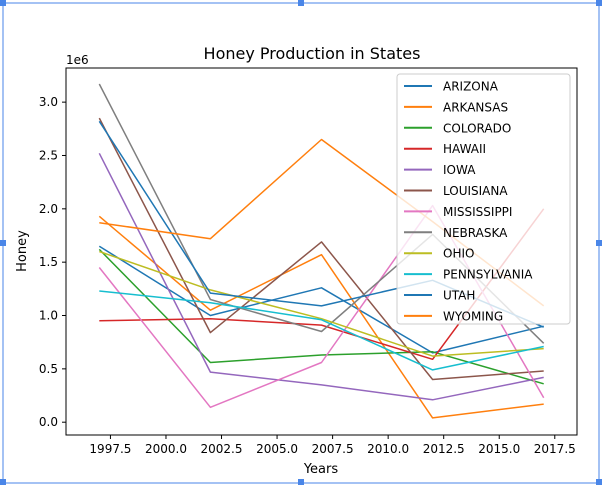  Describe the element at coordinates (3, 3) in the screenshot. I see `resize-handle-top-left` at that location.